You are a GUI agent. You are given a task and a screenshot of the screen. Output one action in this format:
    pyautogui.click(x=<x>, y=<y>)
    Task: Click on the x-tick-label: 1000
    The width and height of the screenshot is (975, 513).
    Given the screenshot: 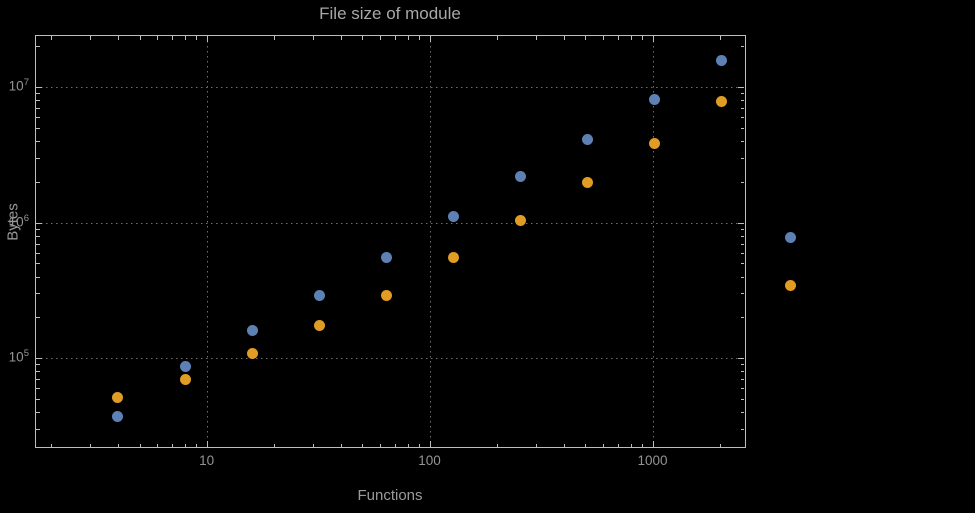 What is the action you would take?
    pyautogui.click(x=652, y=460)
    